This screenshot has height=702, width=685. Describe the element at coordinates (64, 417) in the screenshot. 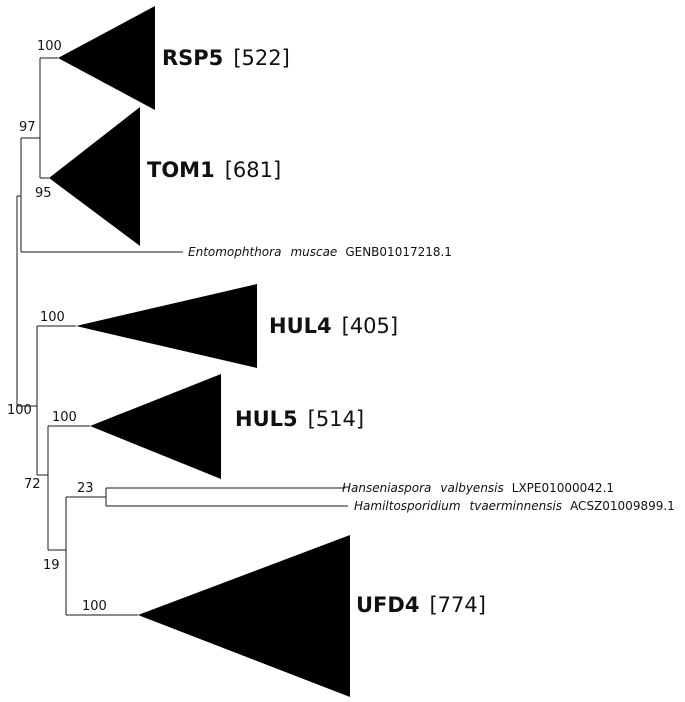

I see `support-hul5: 100` at that location.